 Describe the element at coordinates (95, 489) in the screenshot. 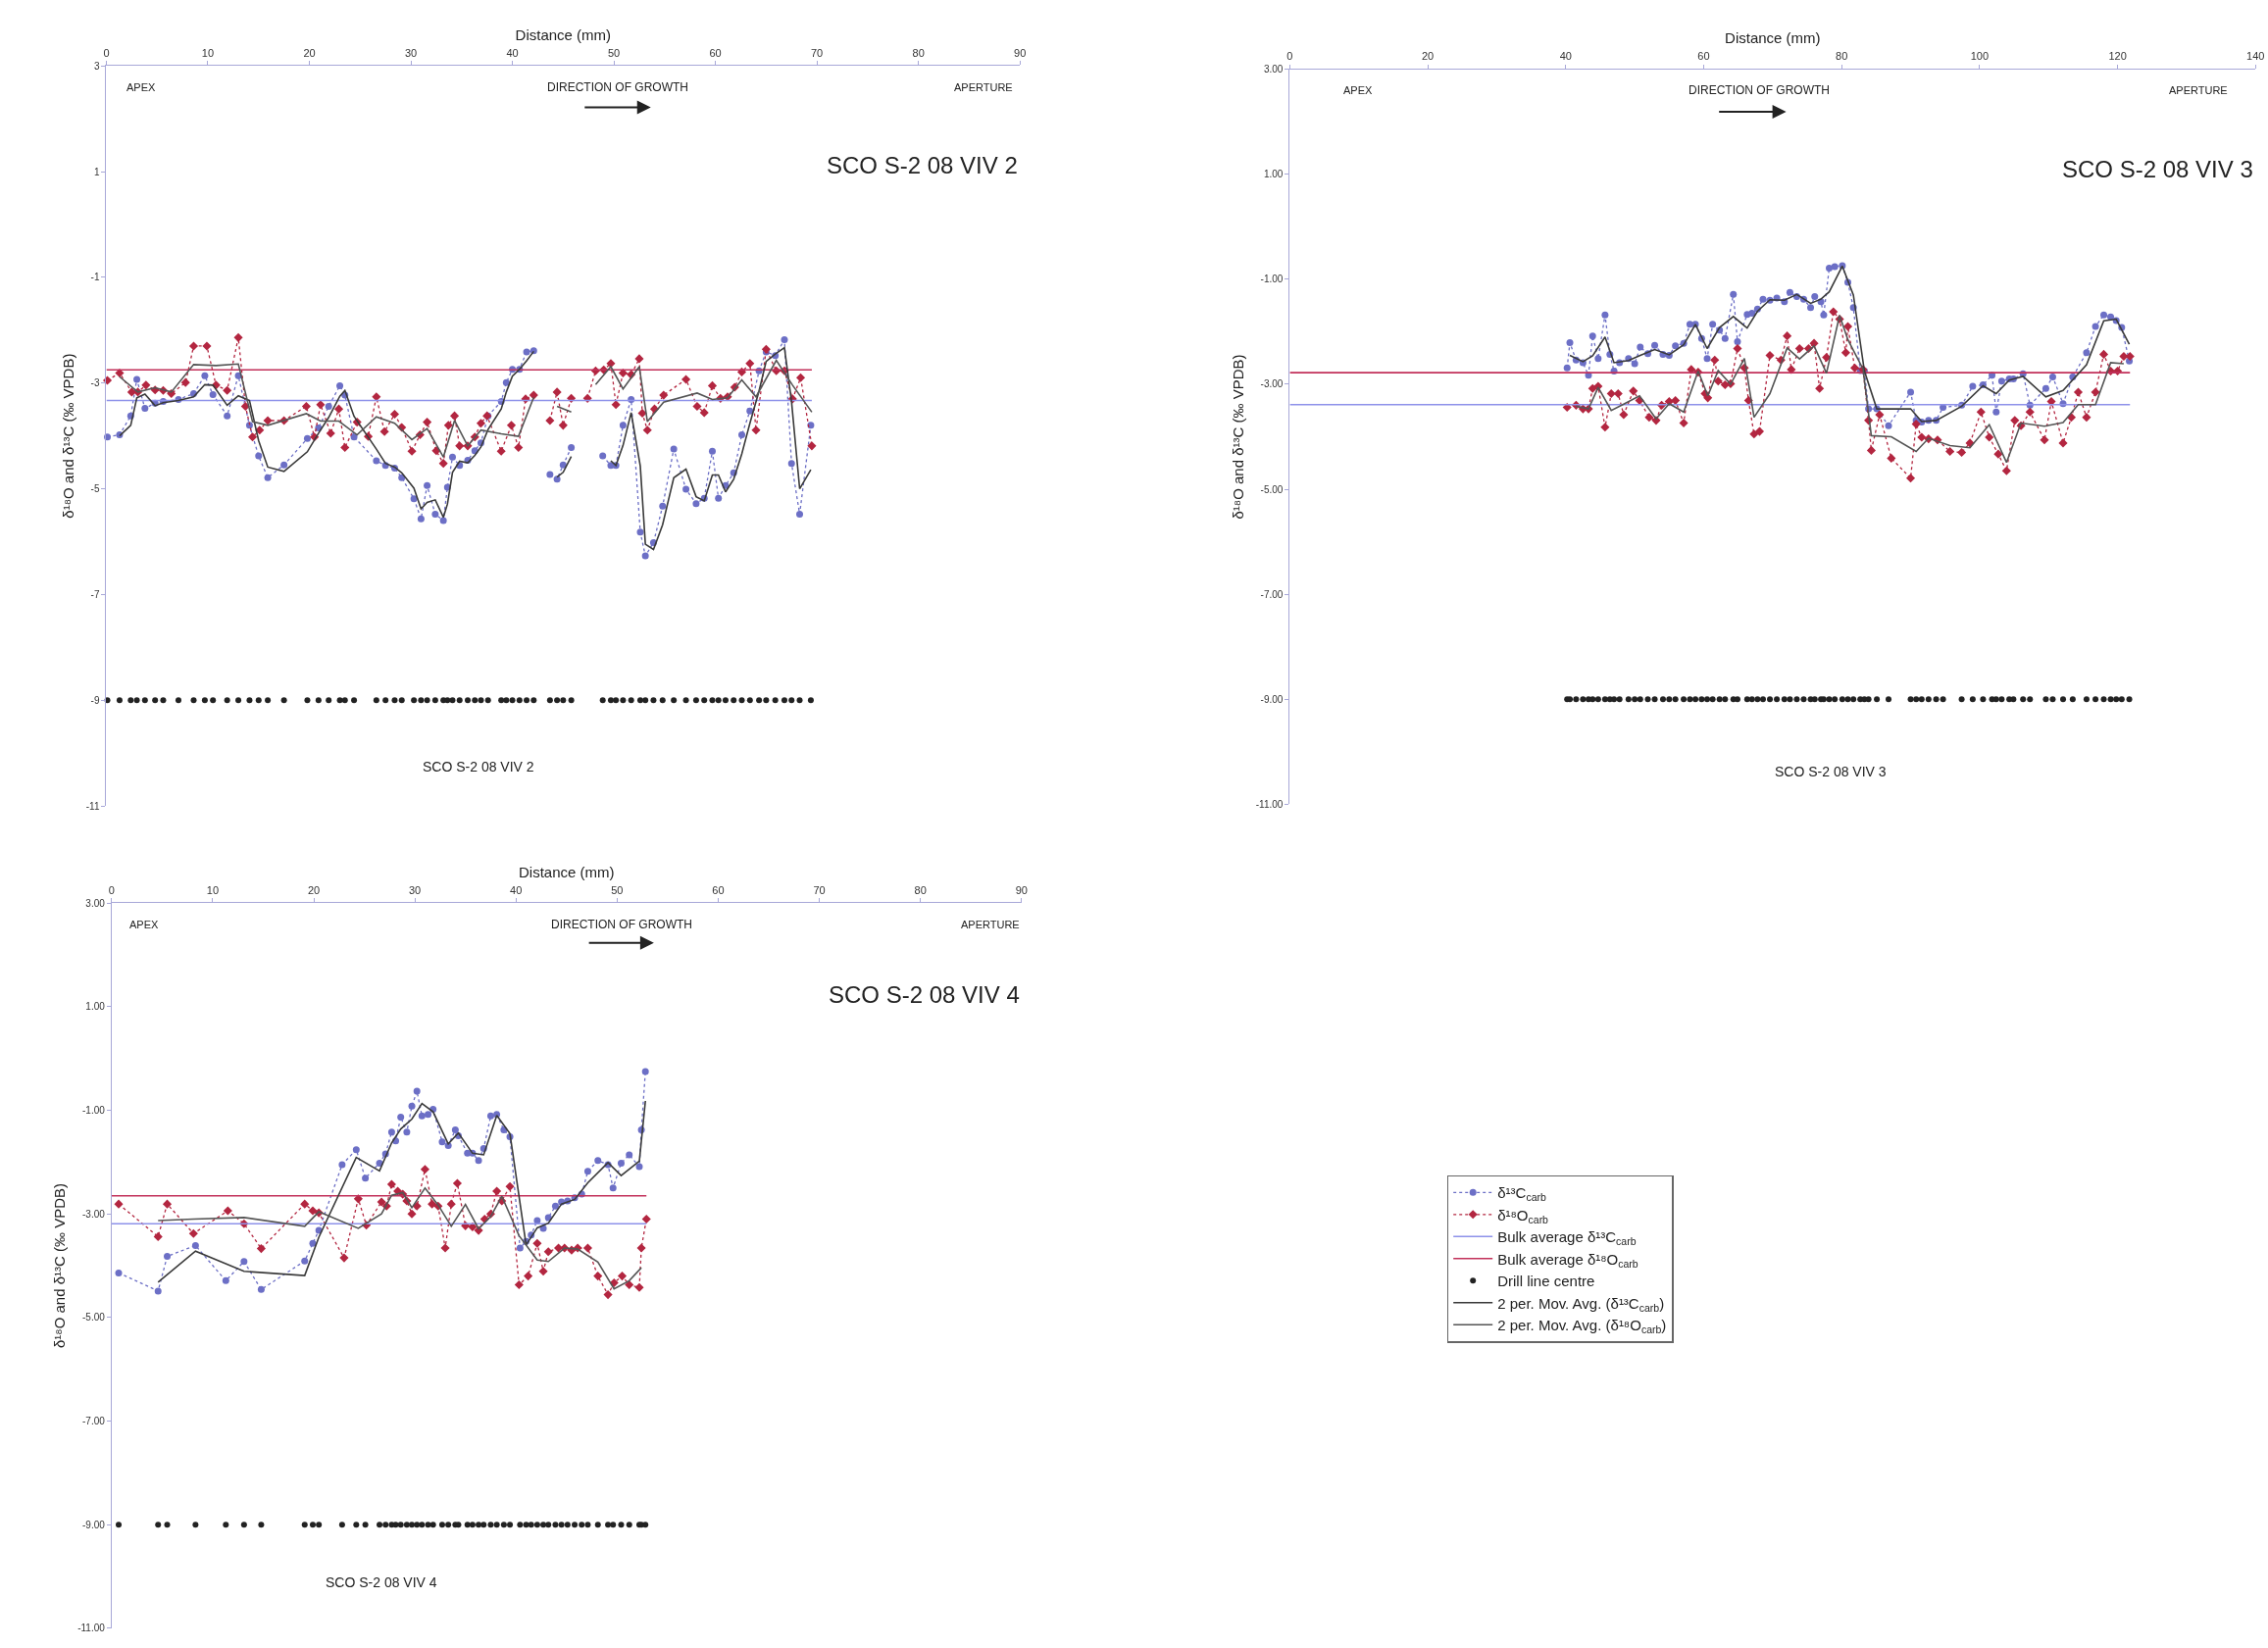

I see `y-tick-label: -5` at that location.